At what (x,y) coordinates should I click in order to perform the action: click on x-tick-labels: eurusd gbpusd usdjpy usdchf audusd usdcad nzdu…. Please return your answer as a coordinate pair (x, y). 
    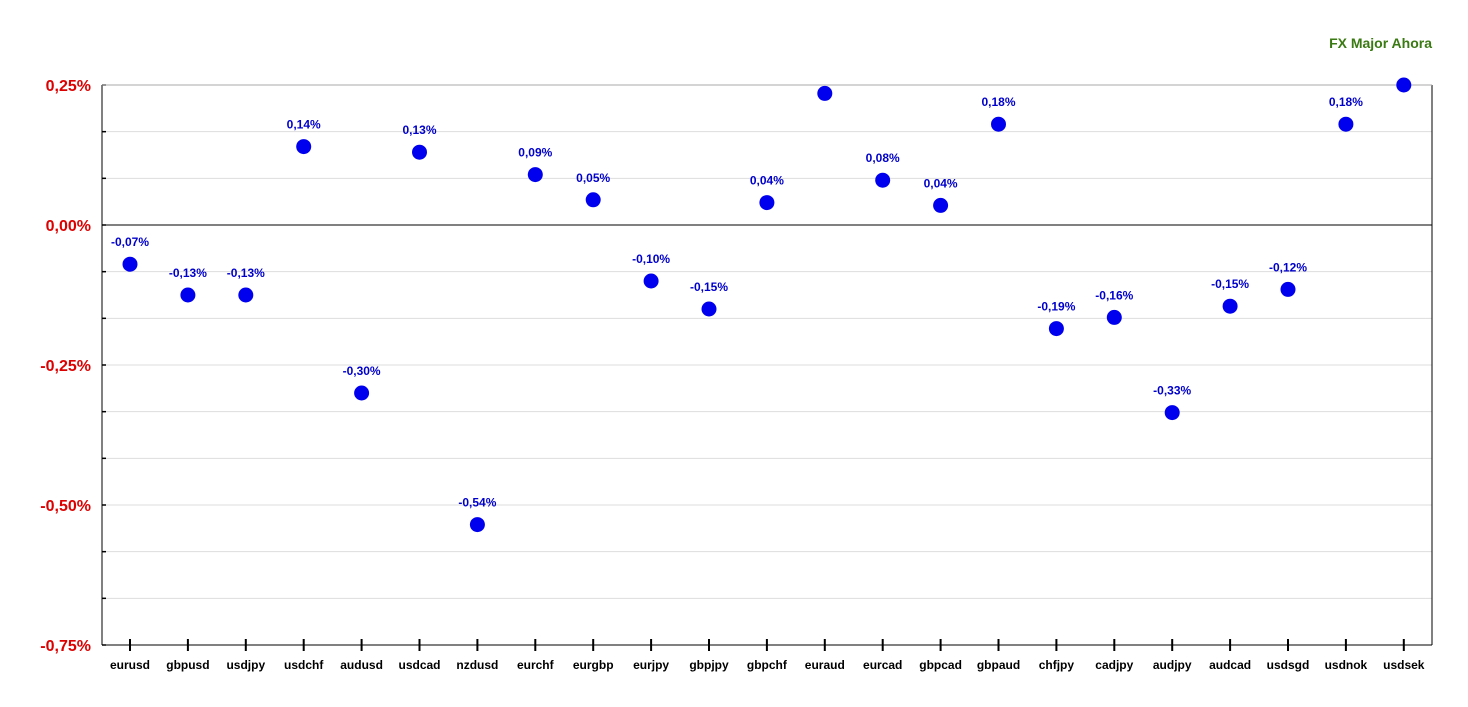
    Looking at the image, I should click on (767, 665).